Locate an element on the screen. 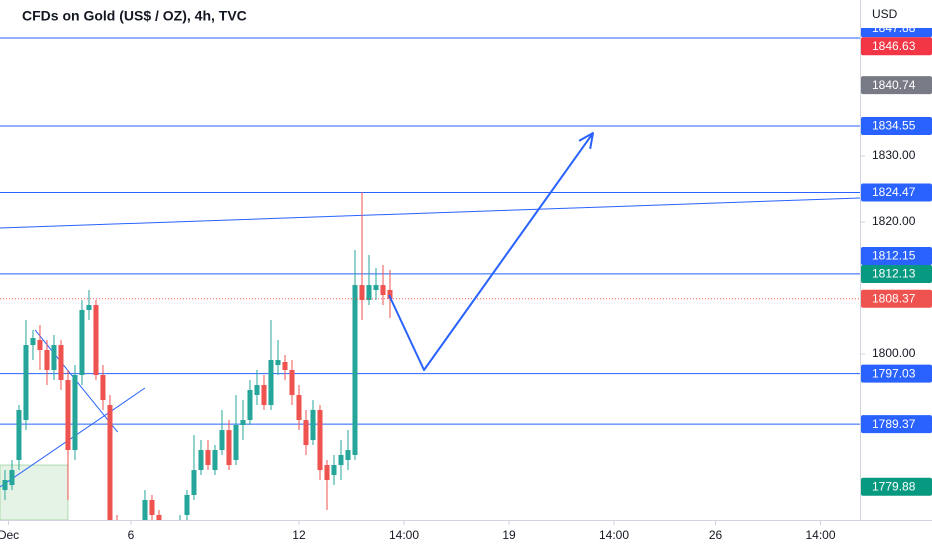 The width and height of the screenshot is (932, 550). arrow-path is located at coordinates (491, 251).